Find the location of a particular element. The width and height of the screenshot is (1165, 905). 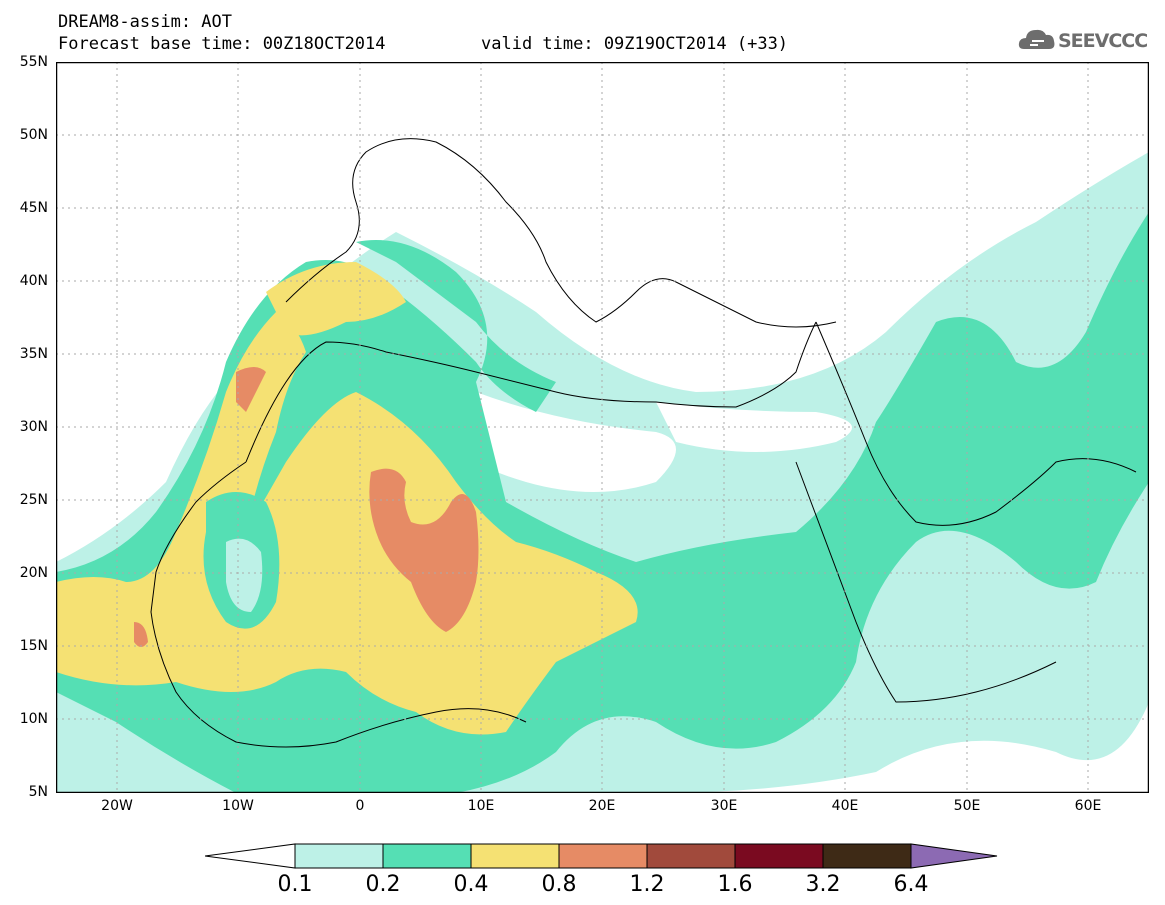

lat-label: 10N is located at coordinates (33, 719).